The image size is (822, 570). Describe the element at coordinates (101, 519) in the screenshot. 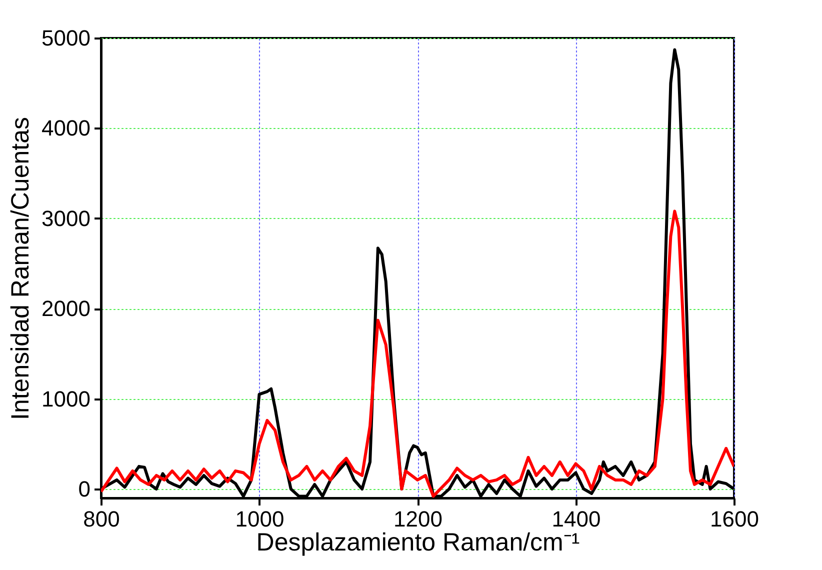

I see `x-tick-label: 800` at that location.